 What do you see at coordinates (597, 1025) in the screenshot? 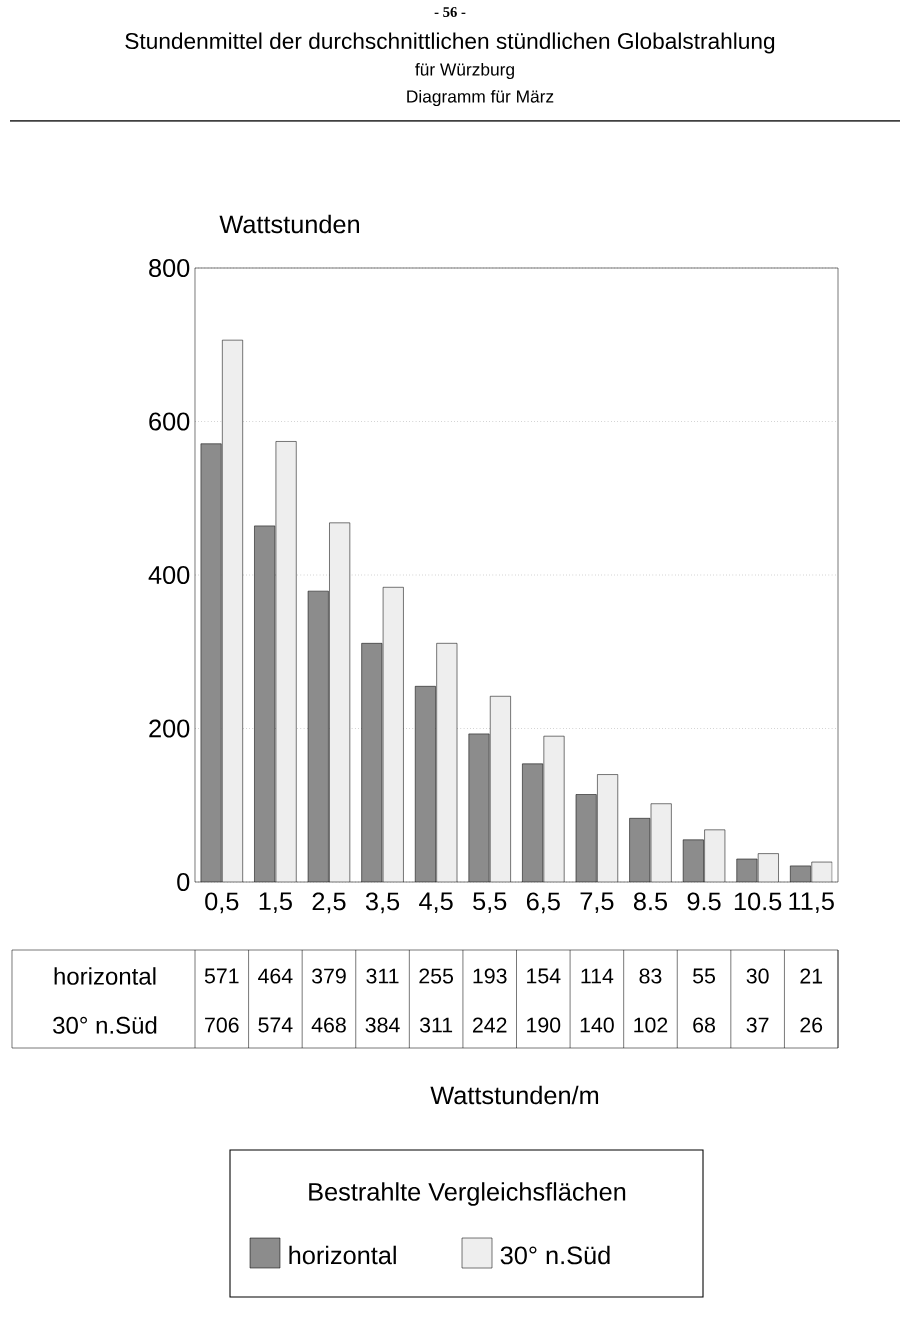
I see `data-label: 140` at bounding box center [597, 1025].